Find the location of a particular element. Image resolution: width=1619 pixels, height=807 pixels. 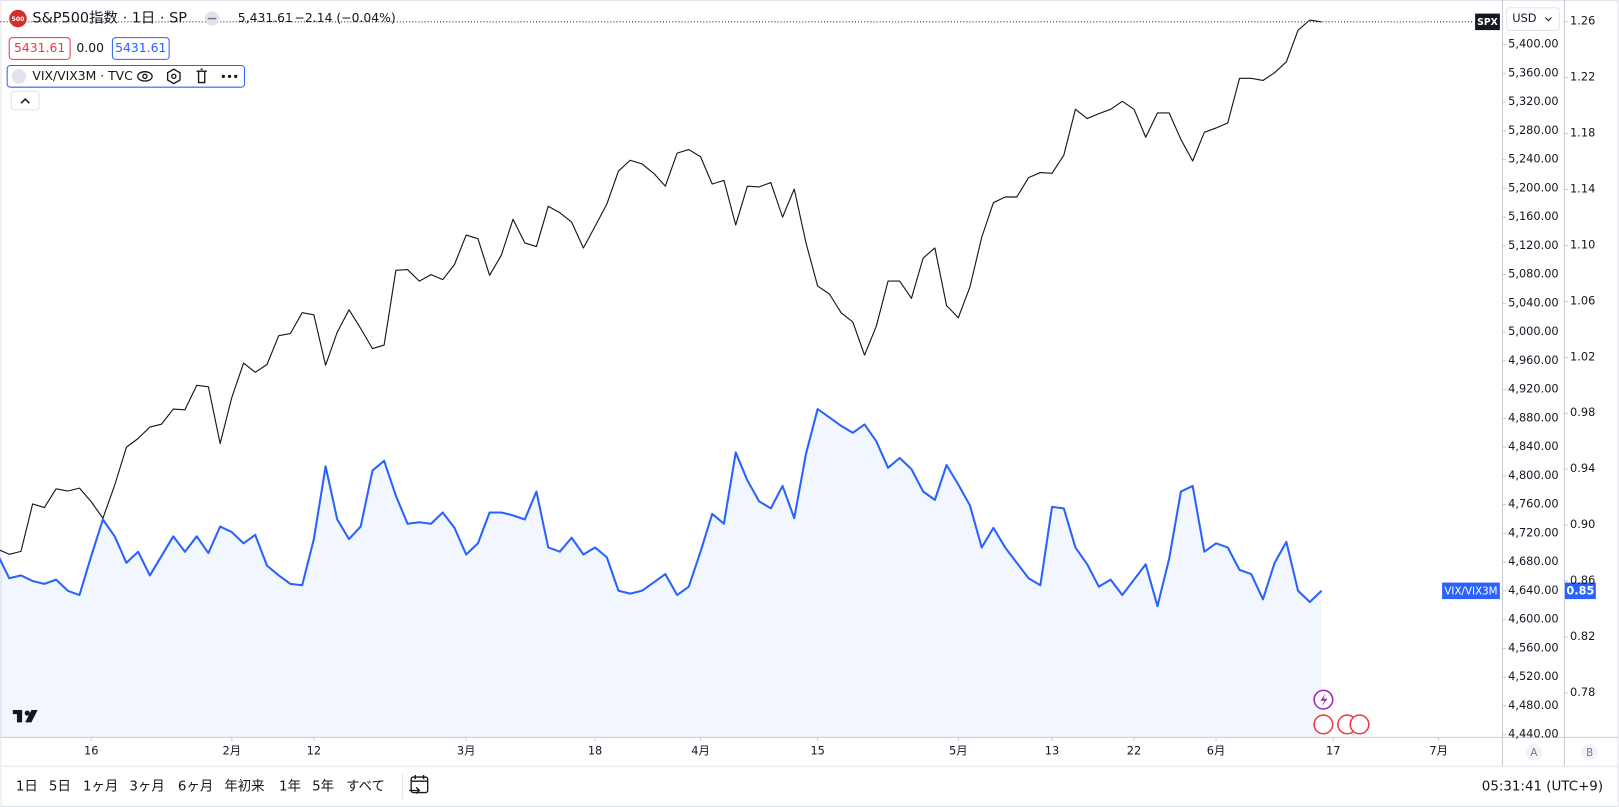

y-tick-label: 4,640.00 is located at coordinates (1533, 590).